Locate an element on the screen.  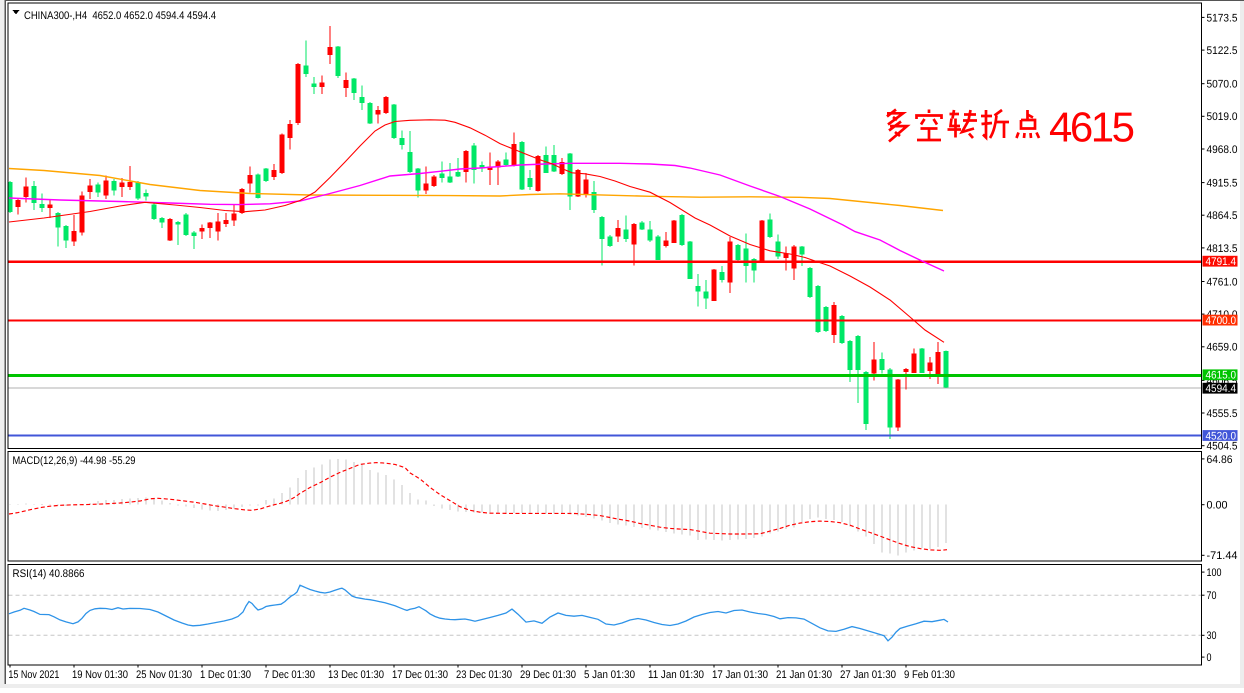
svg-text: 4520.0 is located at coordinates (1221, 436).